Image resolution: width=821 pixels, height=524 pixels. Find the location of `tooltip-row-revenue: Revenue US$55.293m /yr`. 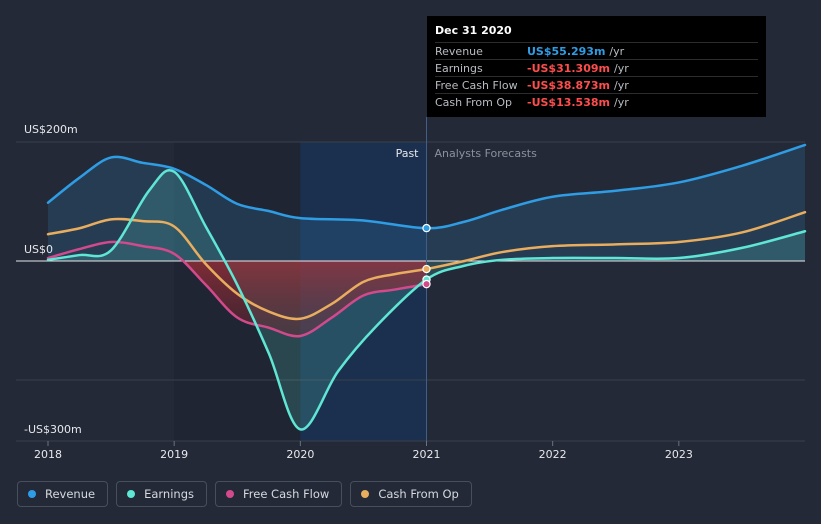

tooltip-row-revenue: Revenue US$55.293m /yr is located at coordinates (596, 50).